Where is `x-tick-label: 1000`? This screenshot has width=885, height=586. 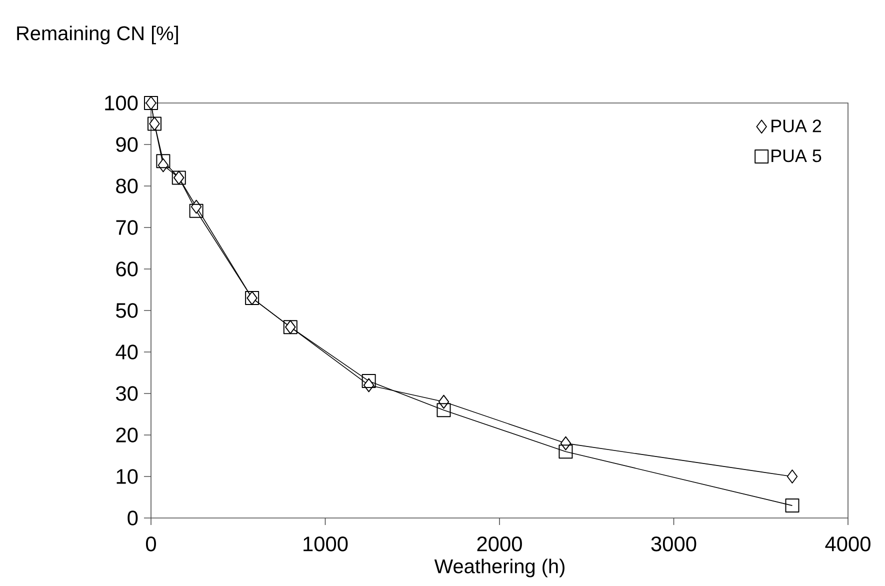
x-tick-label: 1000 is located at coordinates (326, 544).